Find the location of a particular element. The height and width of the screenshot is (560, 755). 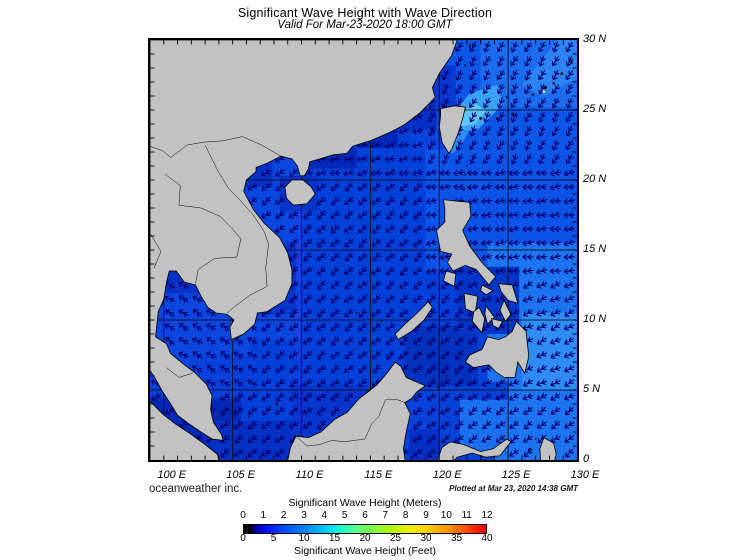

lon-label: 130 E is located at coordinates (585, 475).